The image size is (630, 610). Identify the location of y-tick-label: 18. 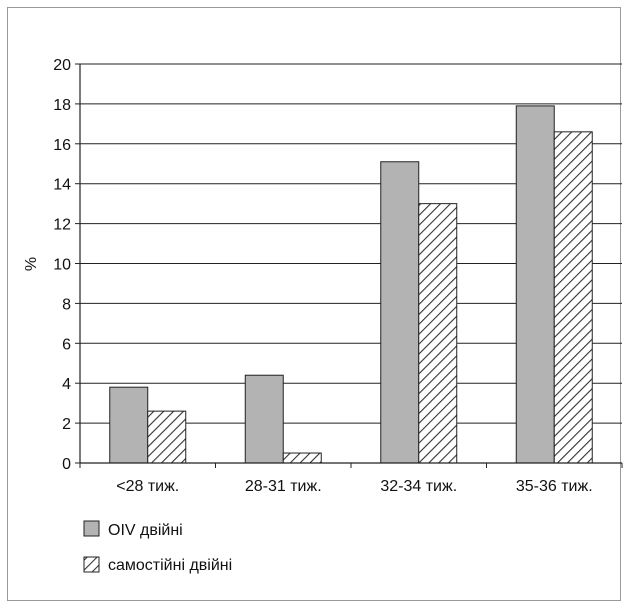
(62, 105).